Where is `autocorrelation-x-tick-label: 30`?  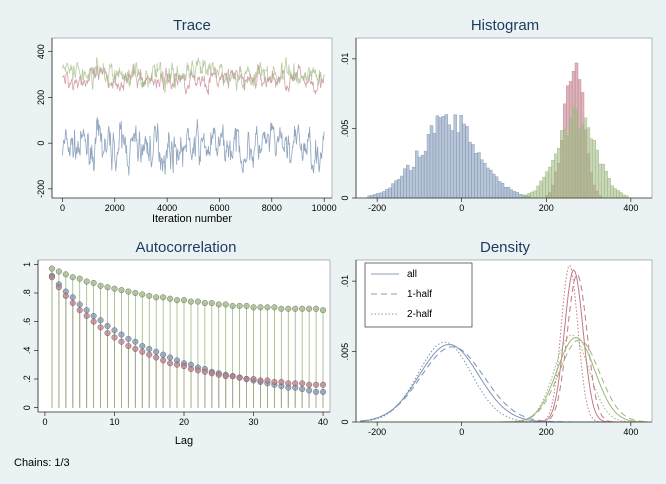 autocorrelation-x-tick-label: 30 is located at coordinates (254, 422).